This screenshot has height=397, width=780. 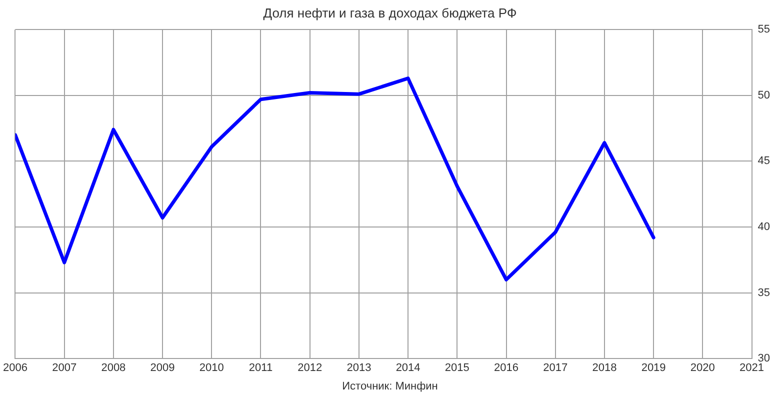 What do you see at coordinates (113, 368) in the screenshot?
I see `x-tick-label: 2008` at bounding box center [113, 368].